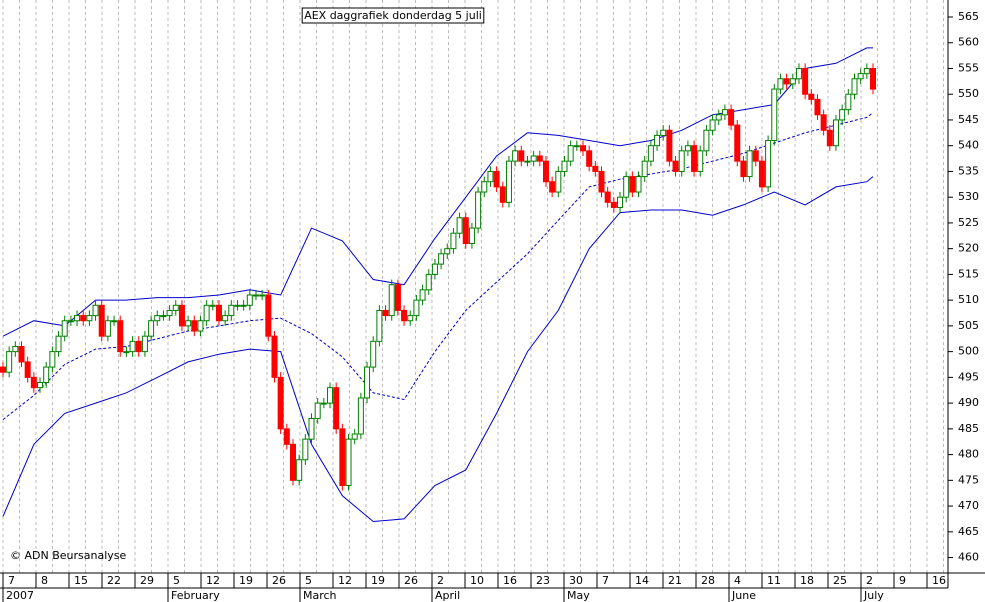 The image size is (985, 602). What do you see at coordinates (176, 580) in the screenshot?
I see `x-tick-label: 5` at bounding box center [176, 580].